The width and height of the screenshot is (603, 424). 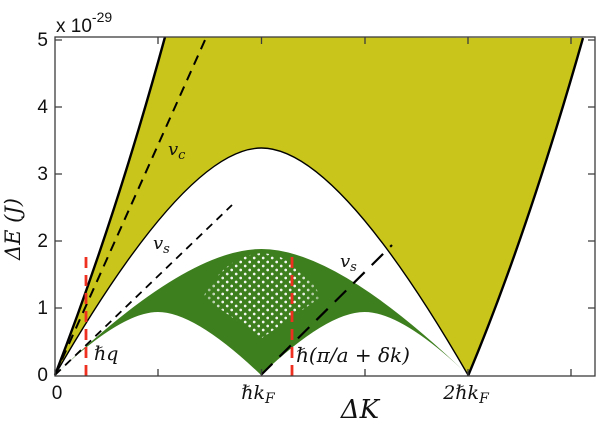 What do you see at coordinates (326, 310) in the screenshot?
I see `vs-dashed-line-right` at bounding box center [326, 310].